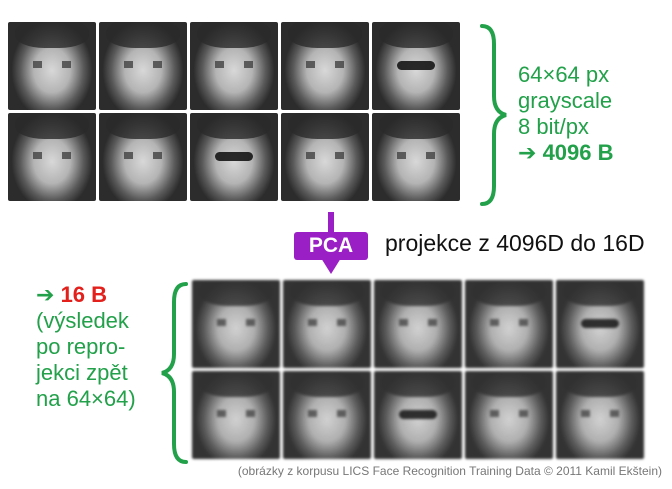  I want to click on original-image-info: 64×64 px grayscale 8 bit/px ➔ 4096 B, so click(566, 114).